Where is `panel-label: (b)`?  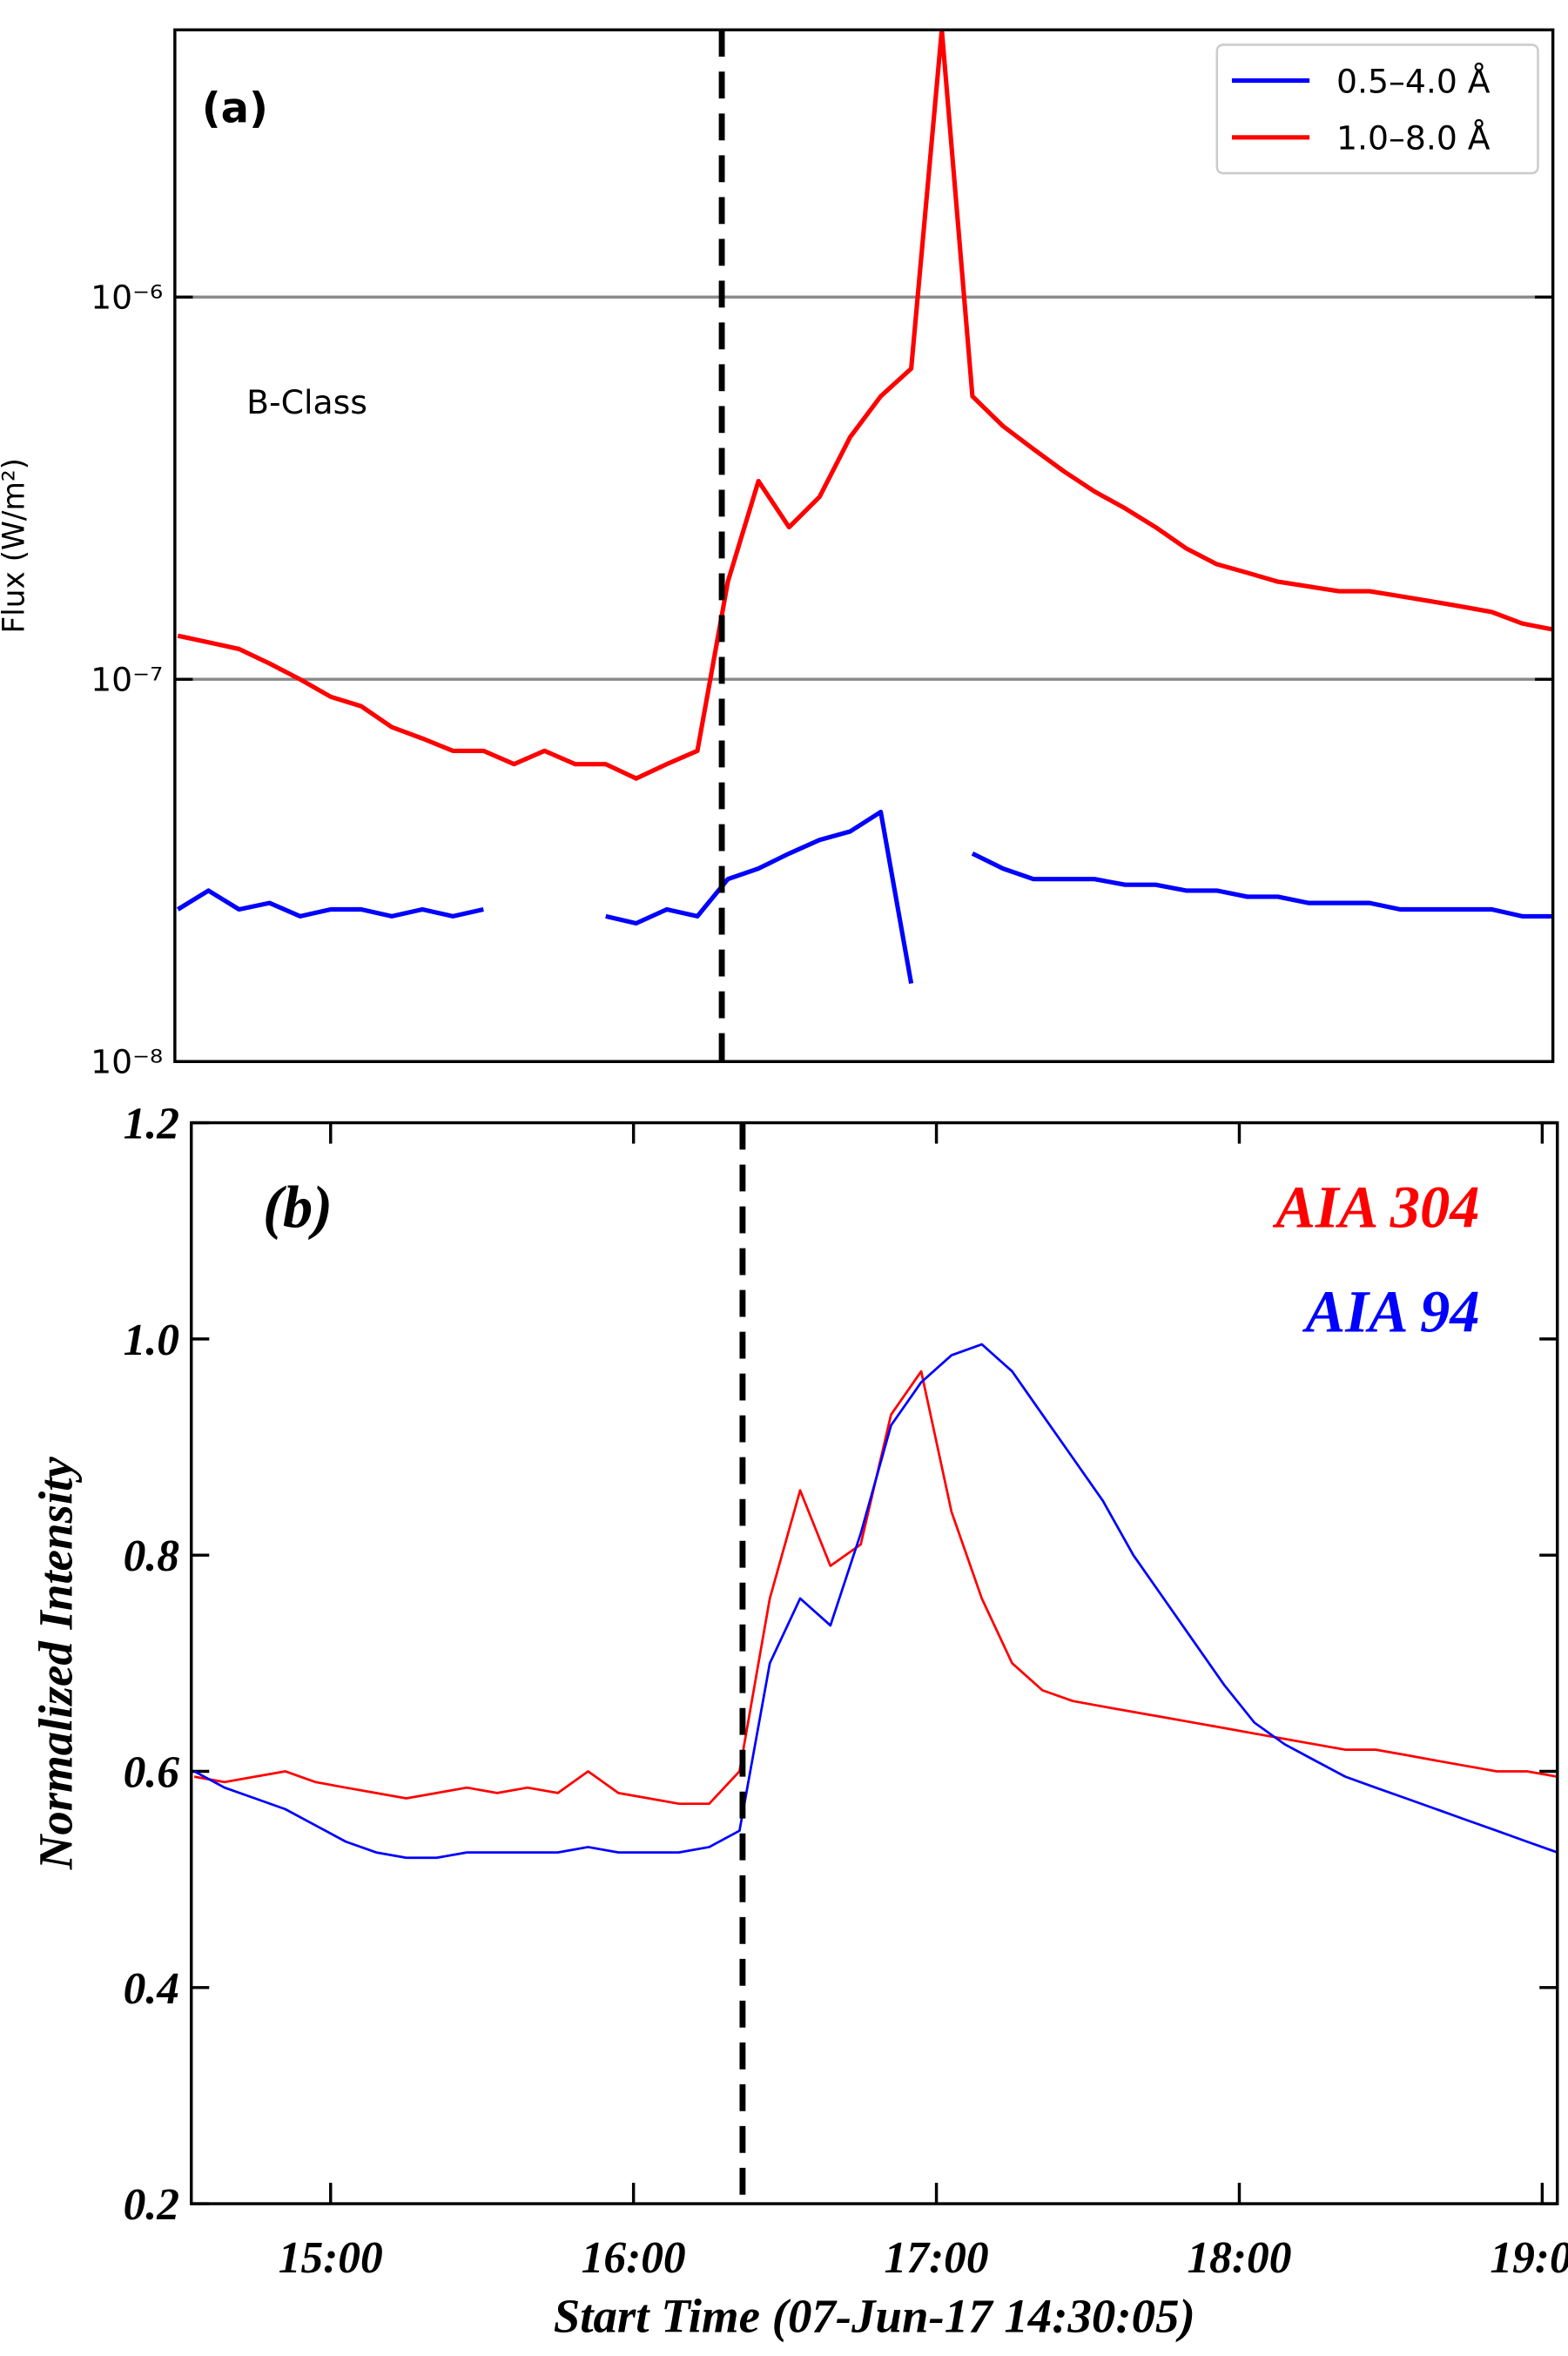 panel-label: (b) is located at coordinates (298, 1208).